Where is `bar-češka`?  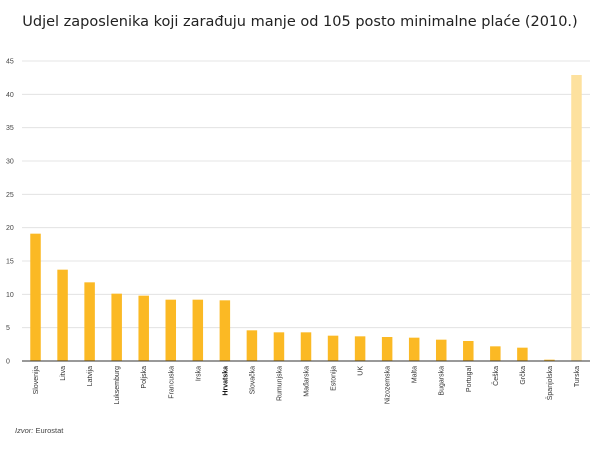 bar-češka is located at coordinates (495, 353).